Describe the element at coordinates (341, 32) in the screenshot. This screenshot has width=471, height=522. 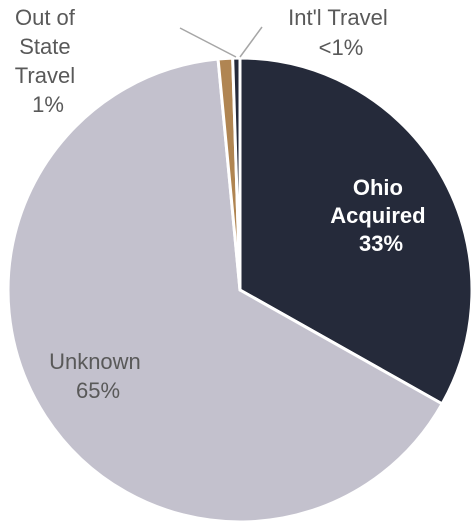
I see `slice-label-intl-travel: Int'l Travel <1%` at that location.